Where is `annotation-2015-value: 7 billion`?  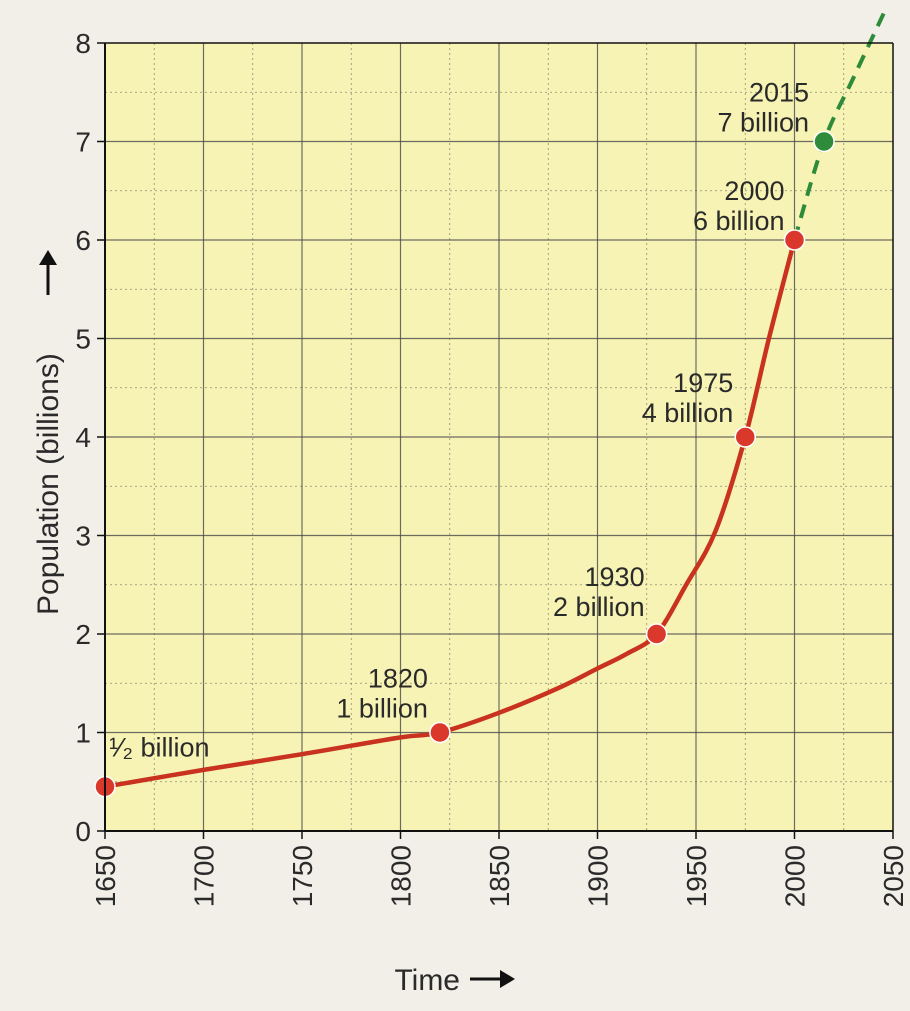
annotation-2015-value: 7 billion is located at coordinates (763, 123).